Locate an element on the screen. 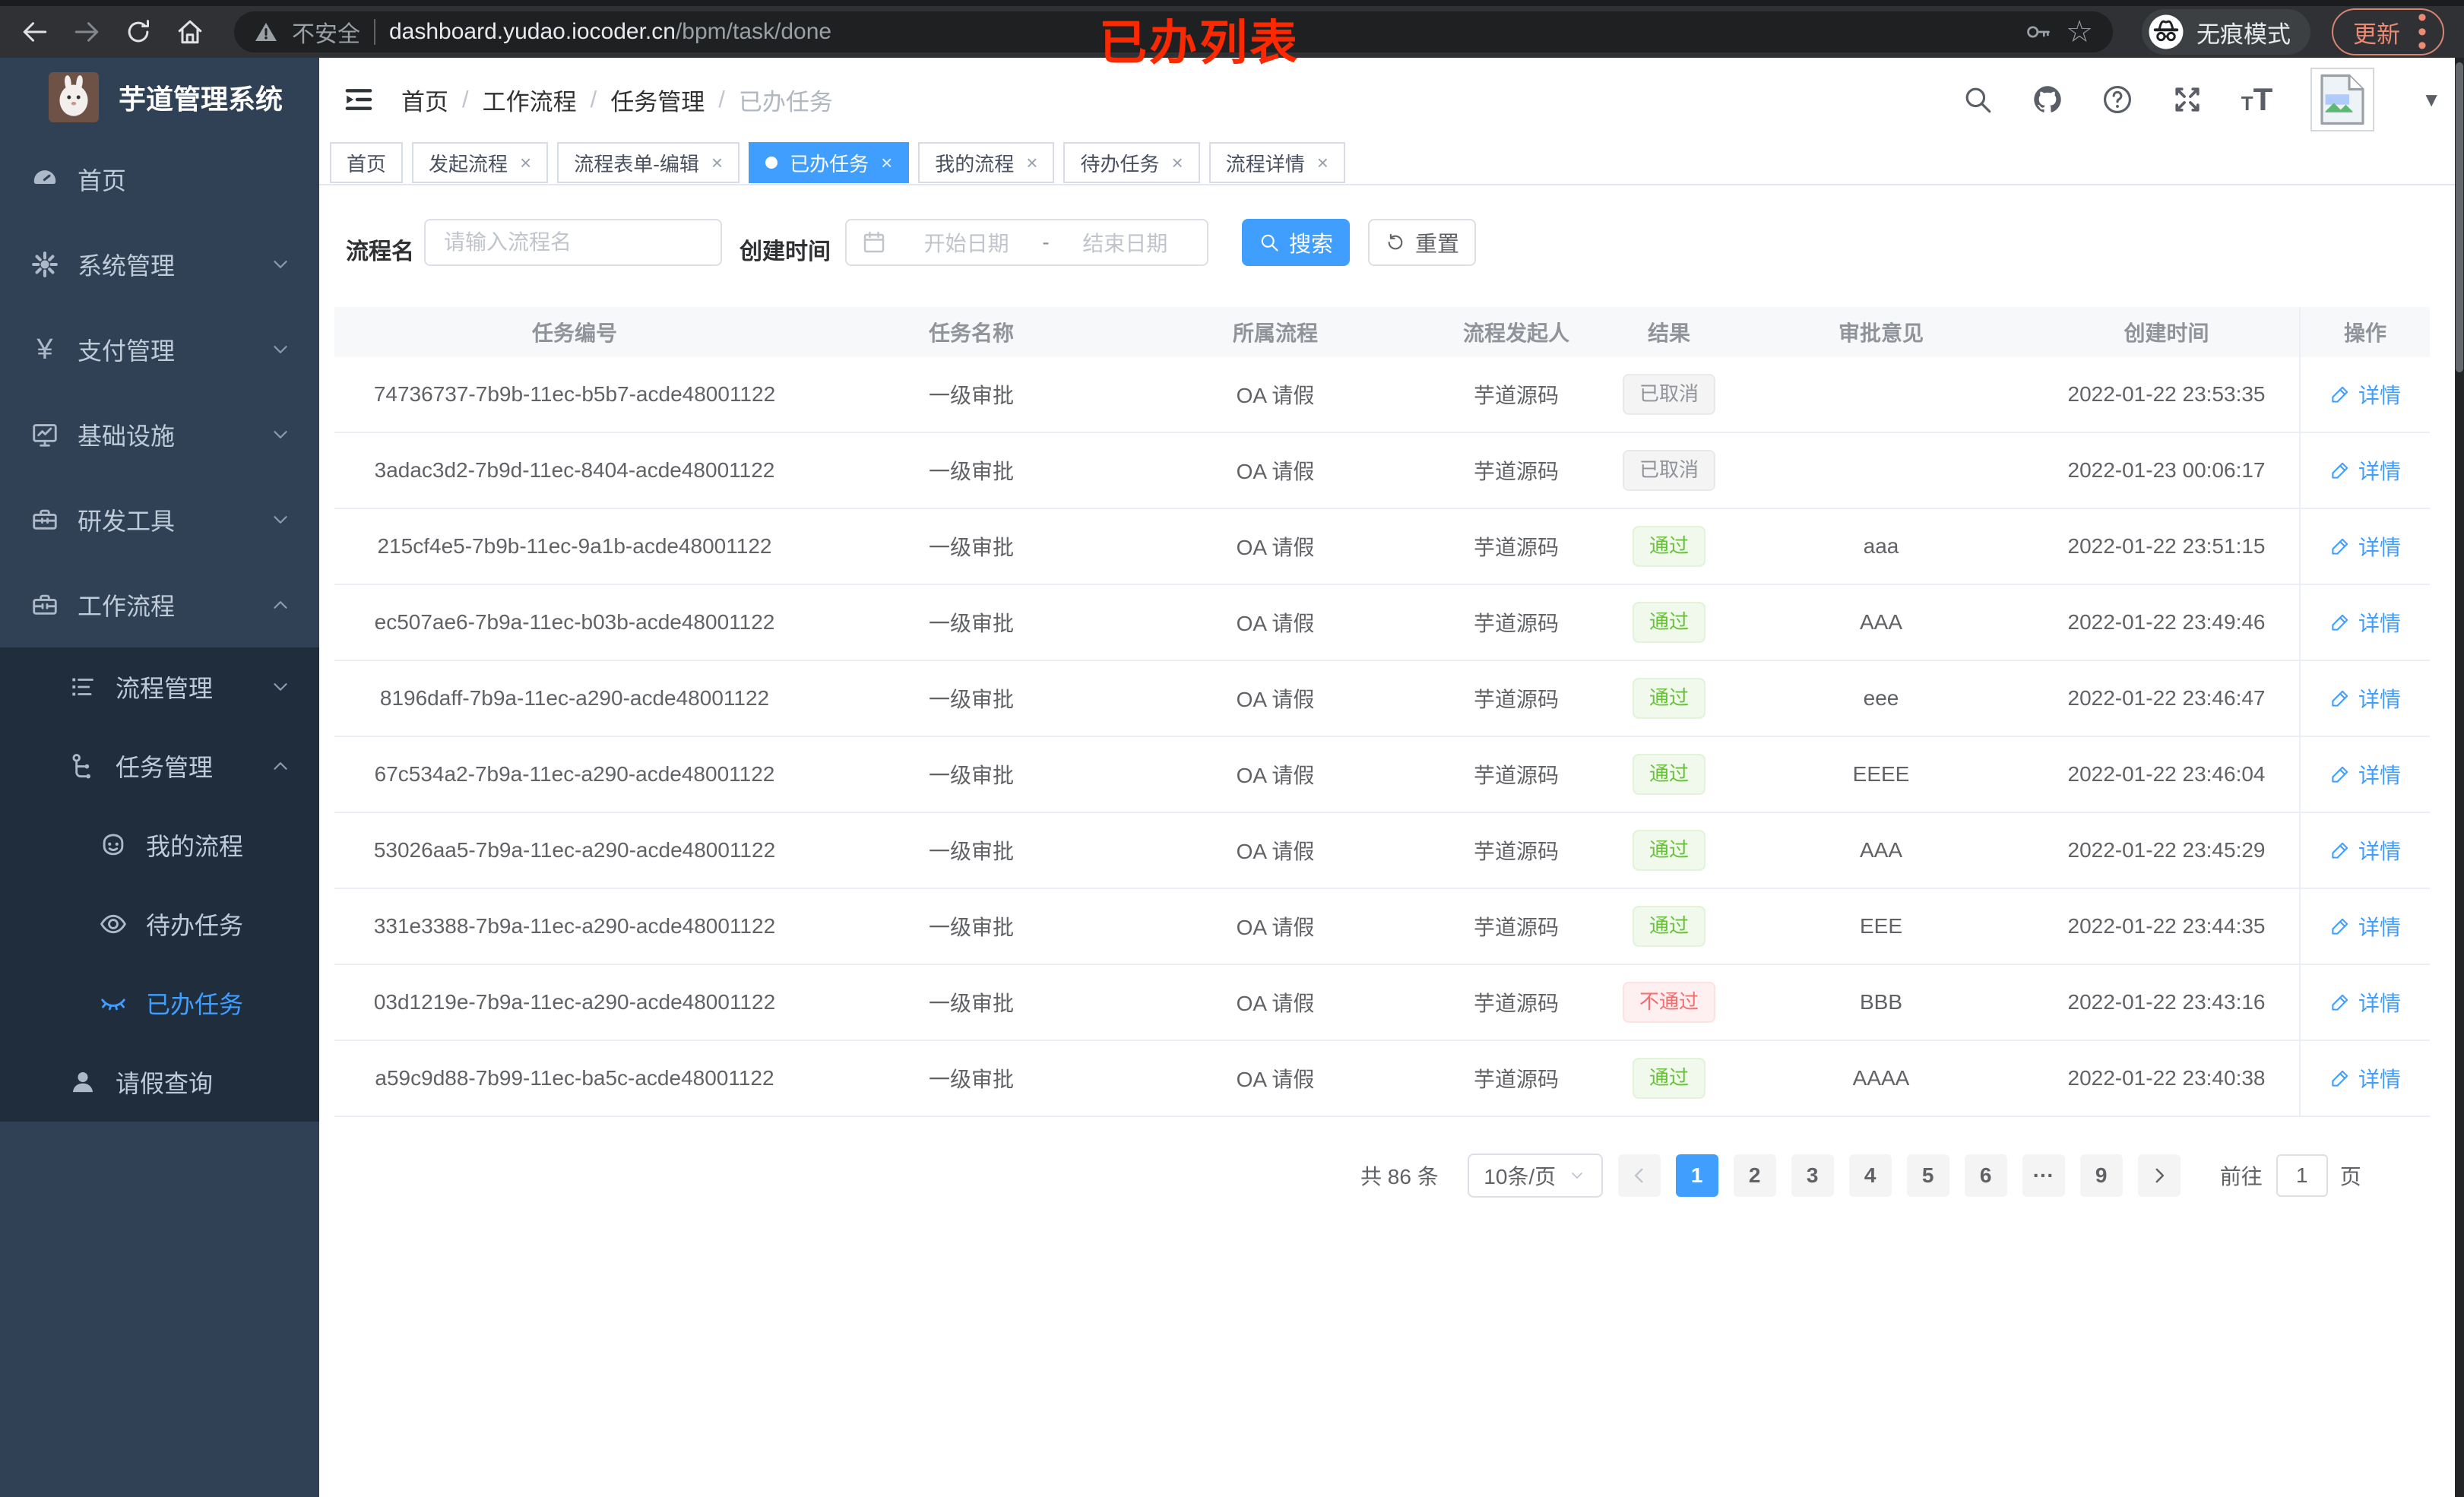  page-button: 2 is located at coordinates (1754, 1175).